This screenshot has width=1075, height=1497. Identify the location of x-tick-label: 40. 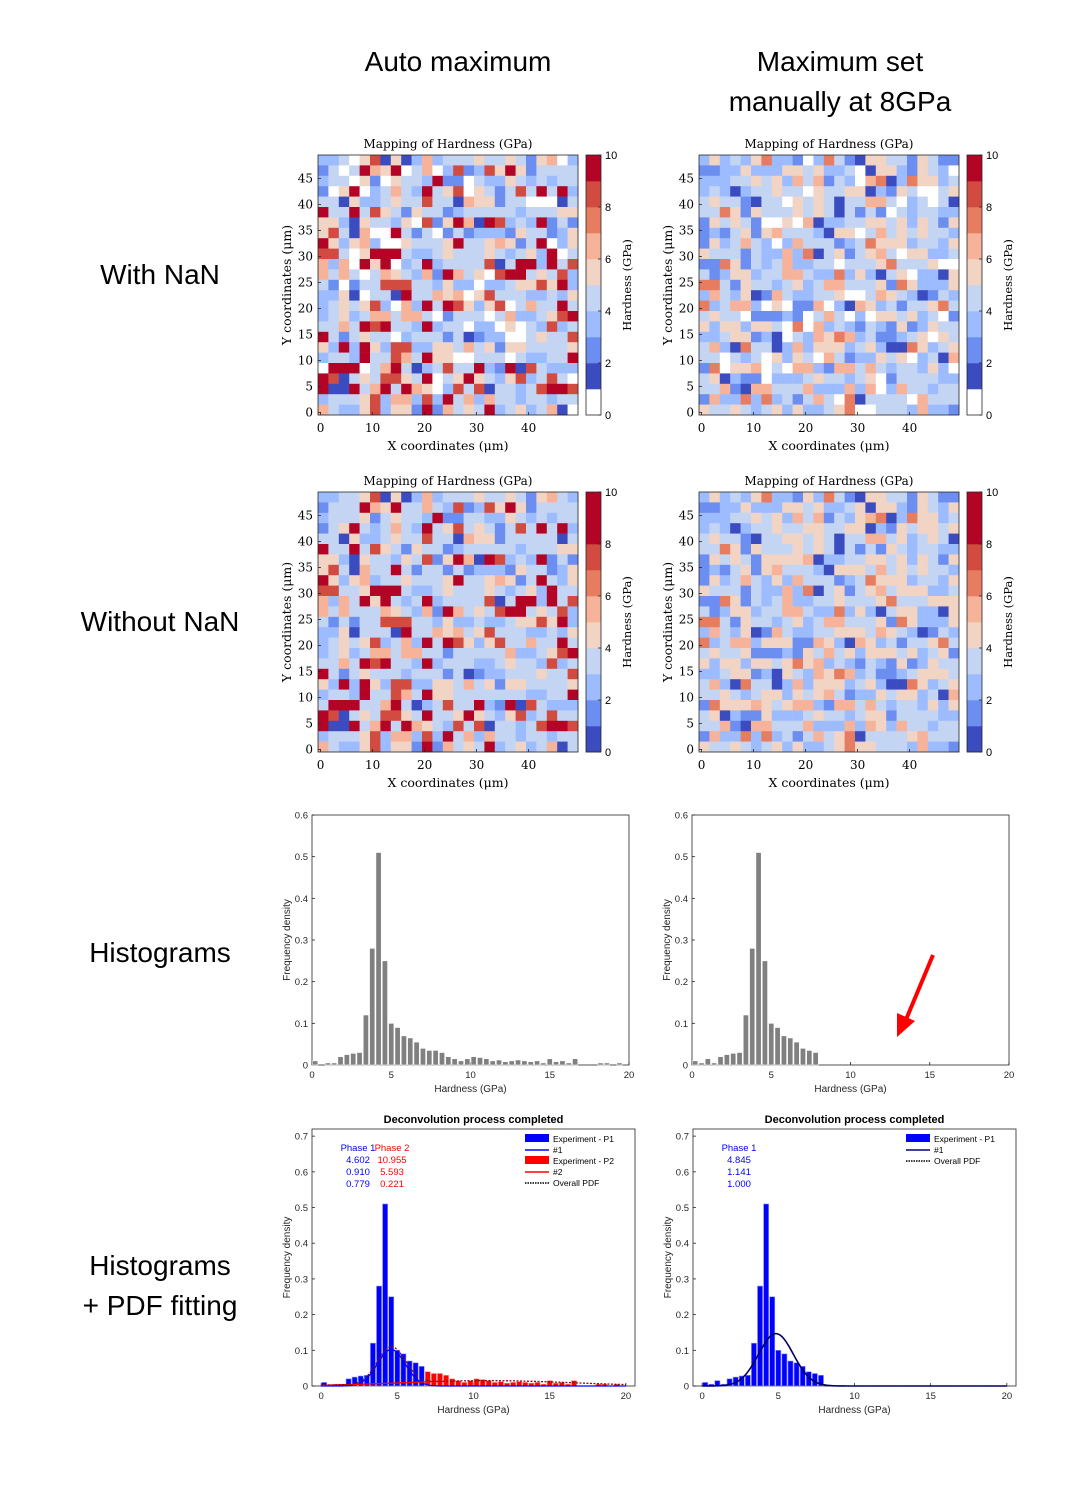
(528, 428).